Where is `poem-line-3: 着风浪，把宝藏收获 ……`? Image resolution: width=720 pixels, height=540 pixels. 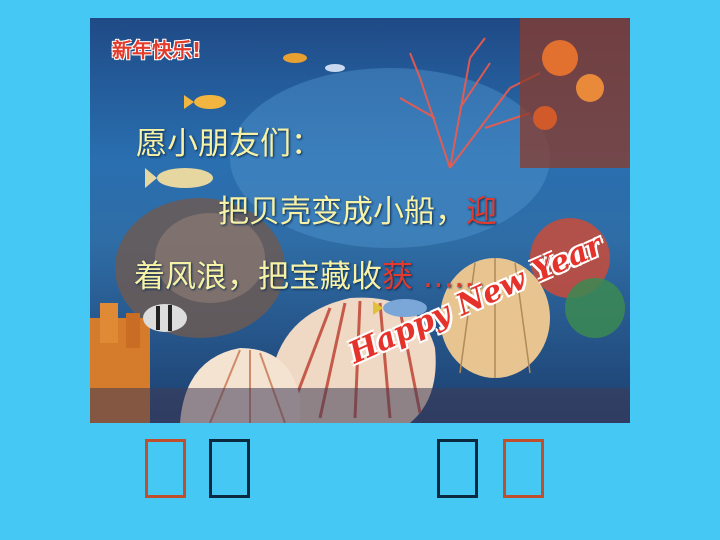 poem-line-3: 着风浪，把宝藏收获 …… is located at coordinates (309, 273).